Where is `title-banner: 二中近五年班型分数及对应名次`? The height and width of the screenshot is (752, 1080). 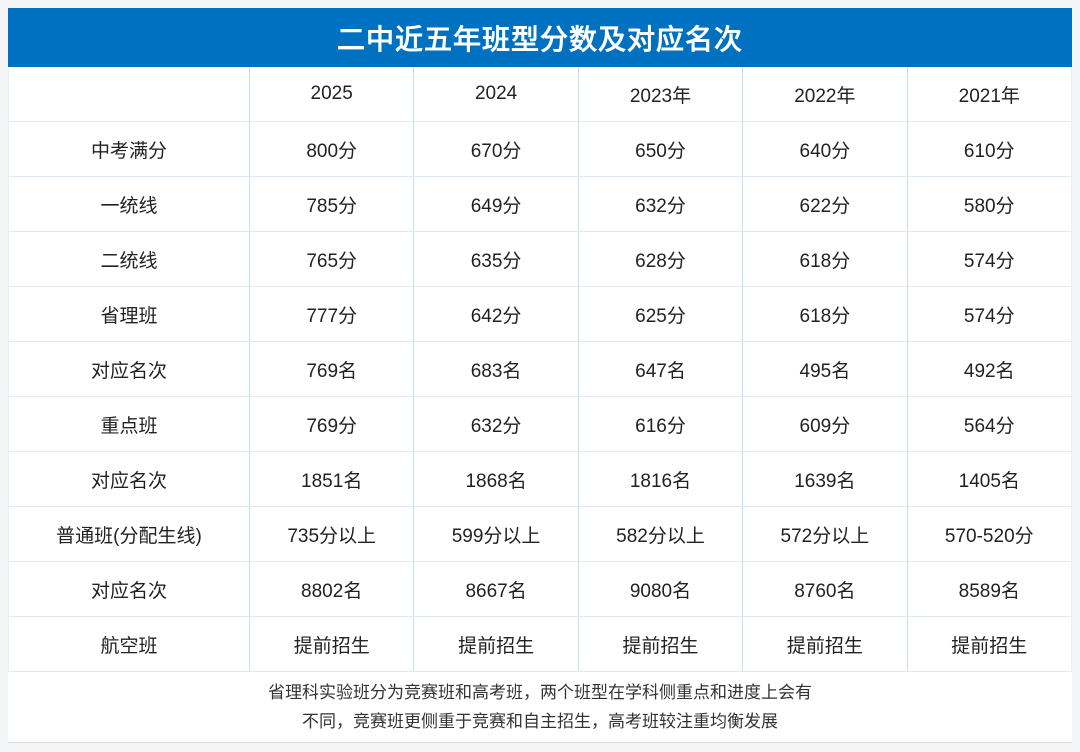
title-banner: 二中近五年班型分数及对应名次 is located at coordinates (540, 37).